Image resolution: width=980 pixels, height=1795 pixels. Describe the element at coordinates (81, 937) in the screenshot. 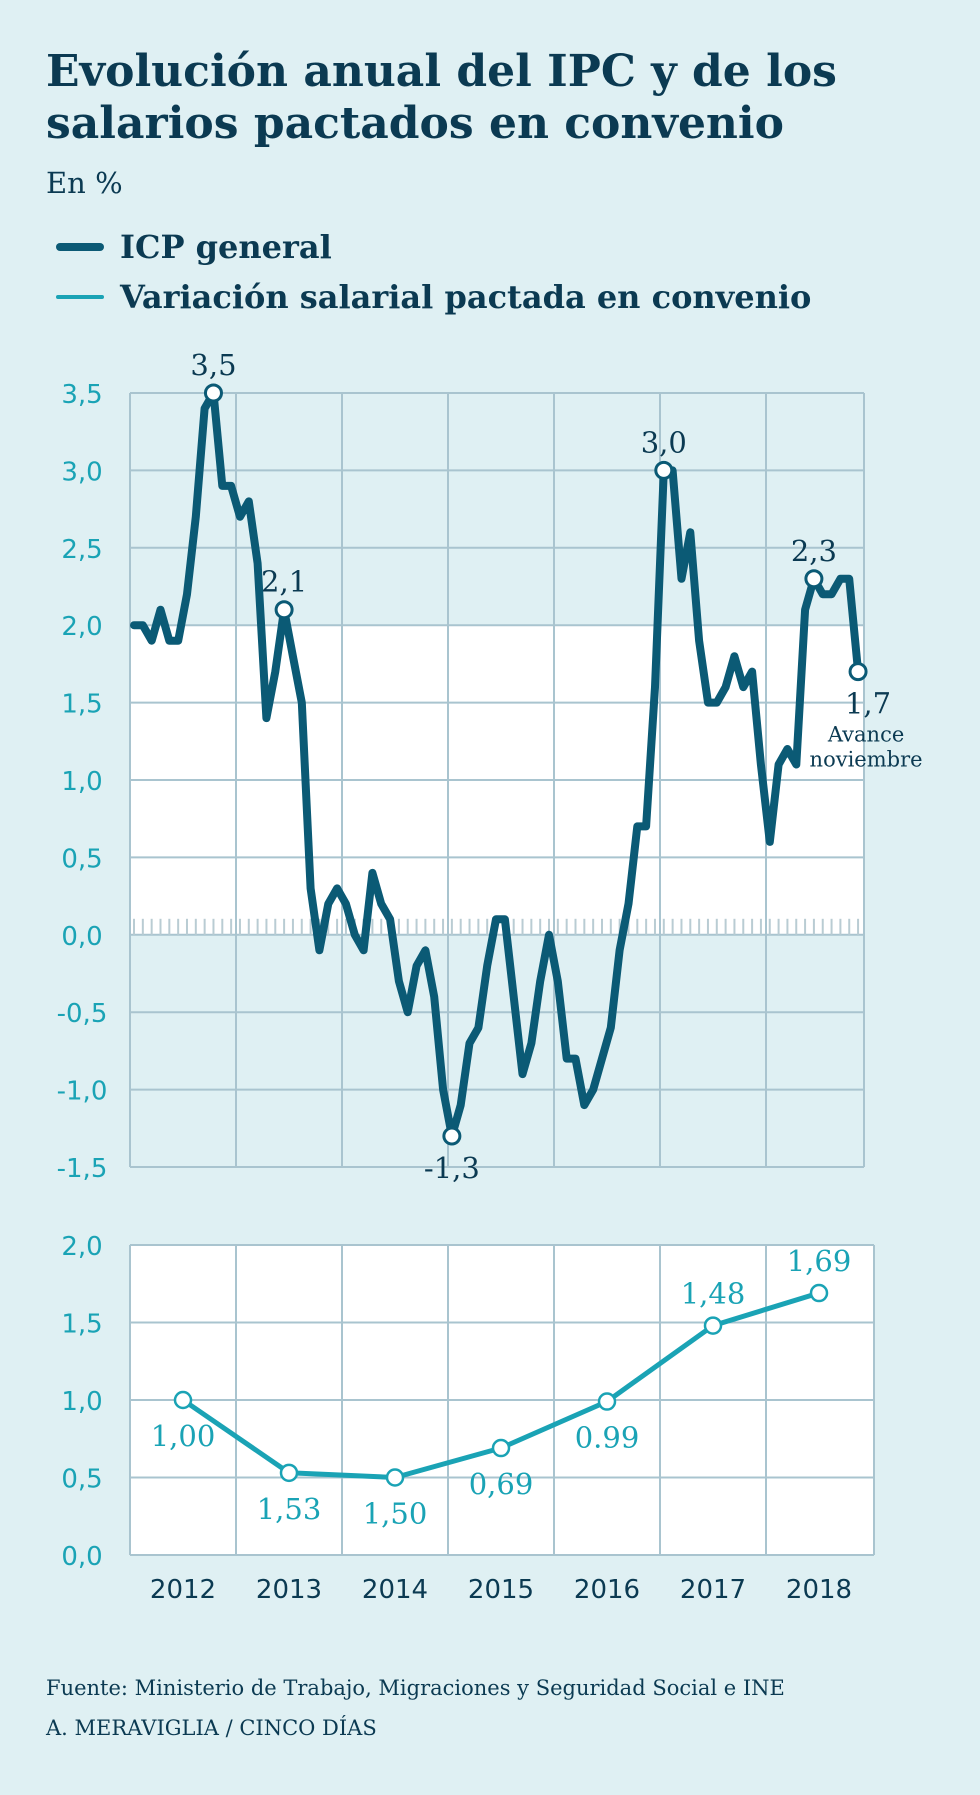

I see `ipc-ytick-label: 0,0` at that location.